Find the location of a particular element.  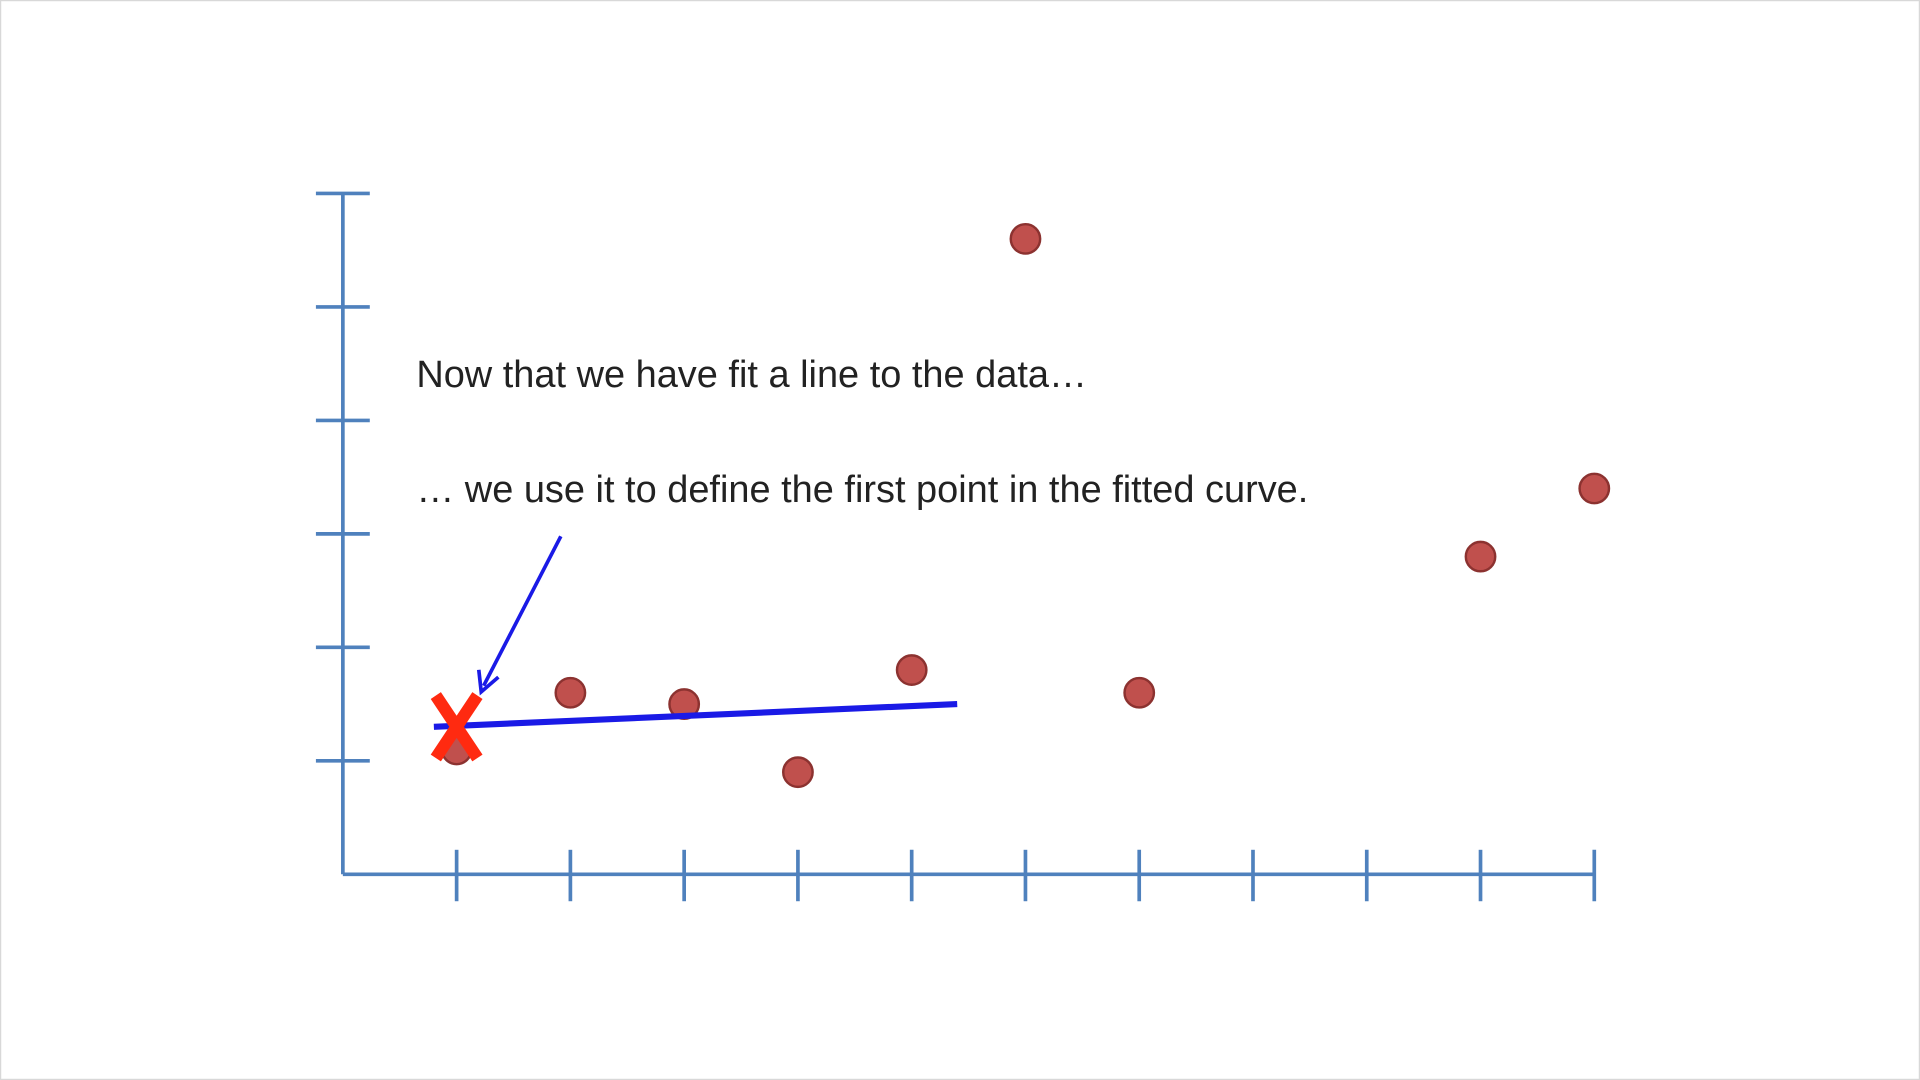

fit-line is located at coordinates (695, 715).